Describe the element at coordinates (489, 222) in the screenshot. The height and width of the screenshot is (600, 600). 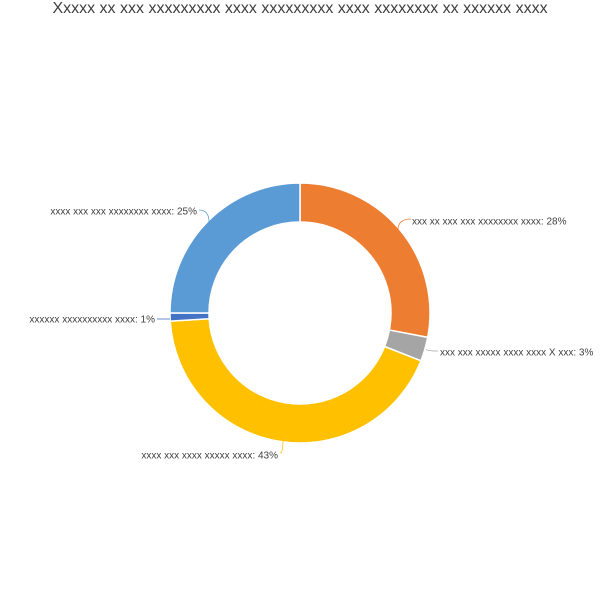
I see `data-label-1: xxx xx xxx xxx xxxxxxxx xxxx: 28%` at that location.